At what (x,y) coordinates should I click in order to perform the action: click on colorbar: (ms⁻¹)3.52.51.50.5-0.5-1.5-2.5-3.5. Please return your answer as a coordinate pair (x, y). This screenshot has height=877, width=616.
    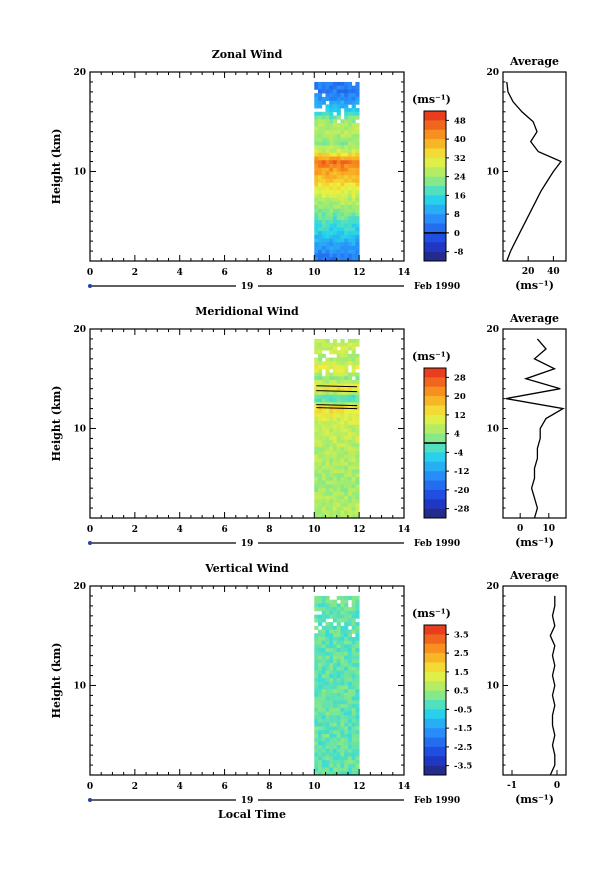
    Looking at the image, I should click on (442, 691).